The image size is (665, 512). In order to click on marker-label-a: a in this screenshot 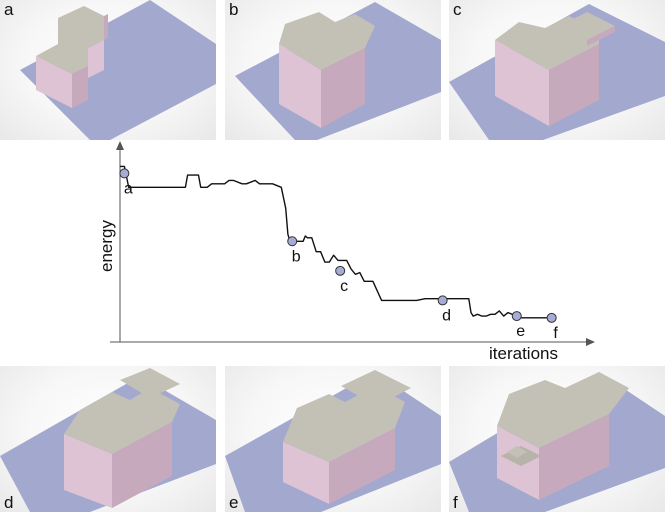, I will do `click(128, 188)`.